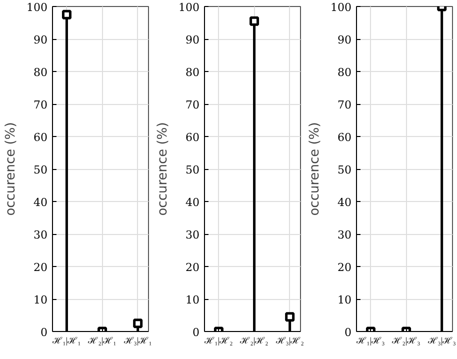 The height and width of the screenshot is (359, 457). What do you see at coordinates (405, 341) in the screenshot?
I see `x-tick-label: ℋ₂|ℋ₃` at bounding box center [405, 341].